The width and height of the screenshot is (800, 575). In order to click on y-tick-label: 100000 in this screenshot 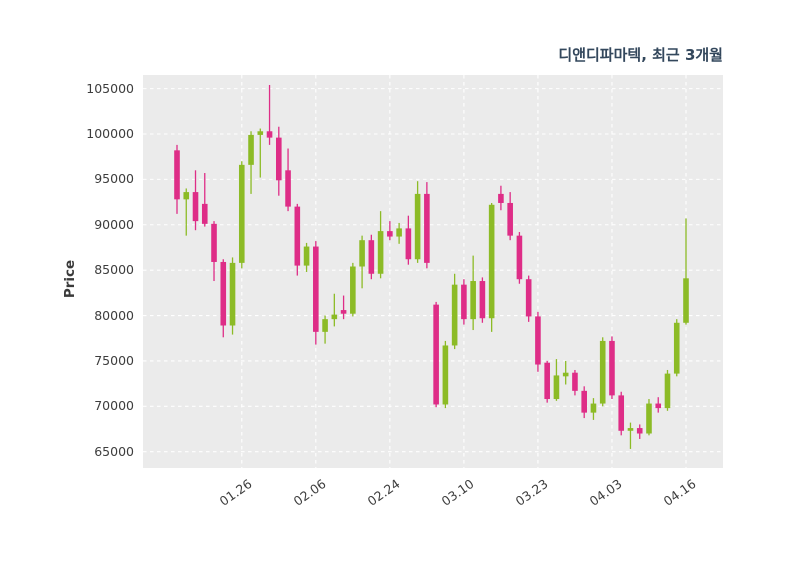, I will do `click(110, 133)`.